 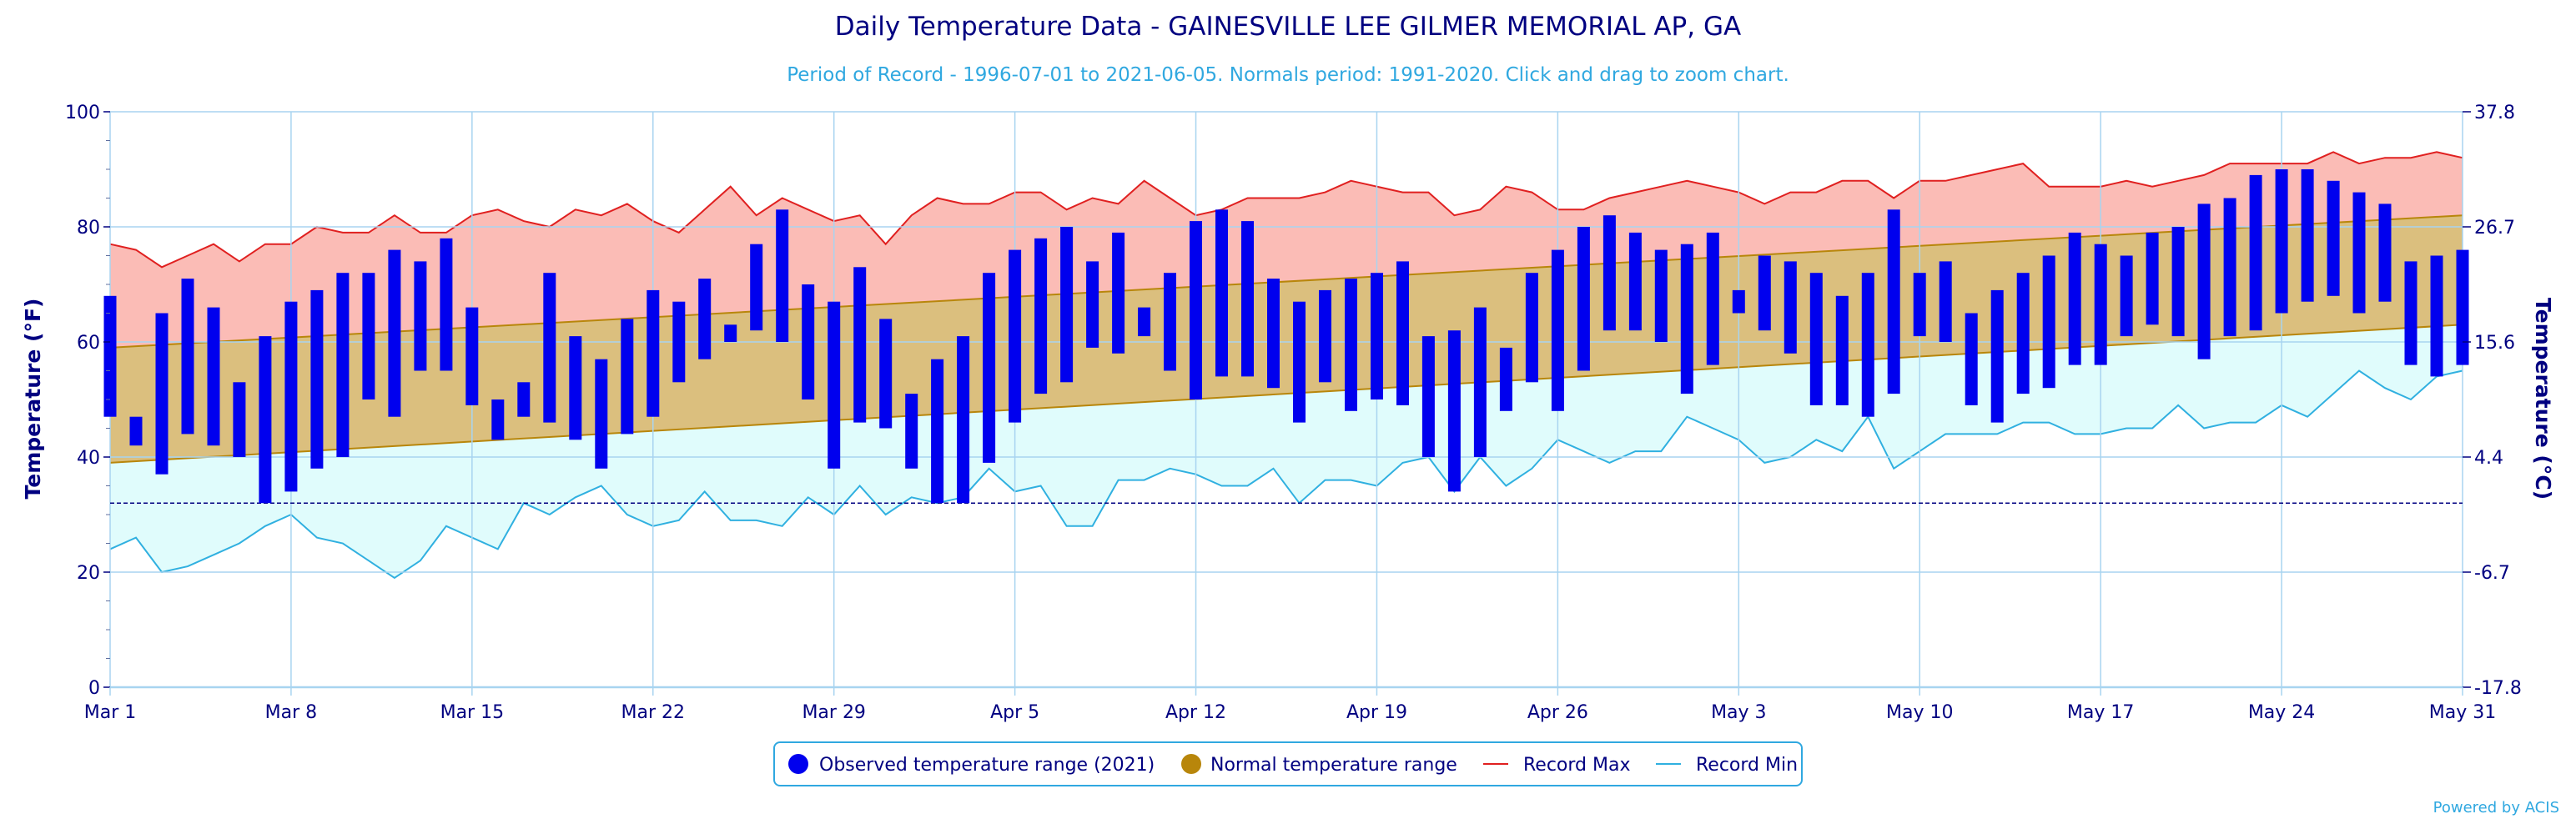 I want to click on legend-item-observed: Observed temperature range (2021), so click(x=971, y=765).